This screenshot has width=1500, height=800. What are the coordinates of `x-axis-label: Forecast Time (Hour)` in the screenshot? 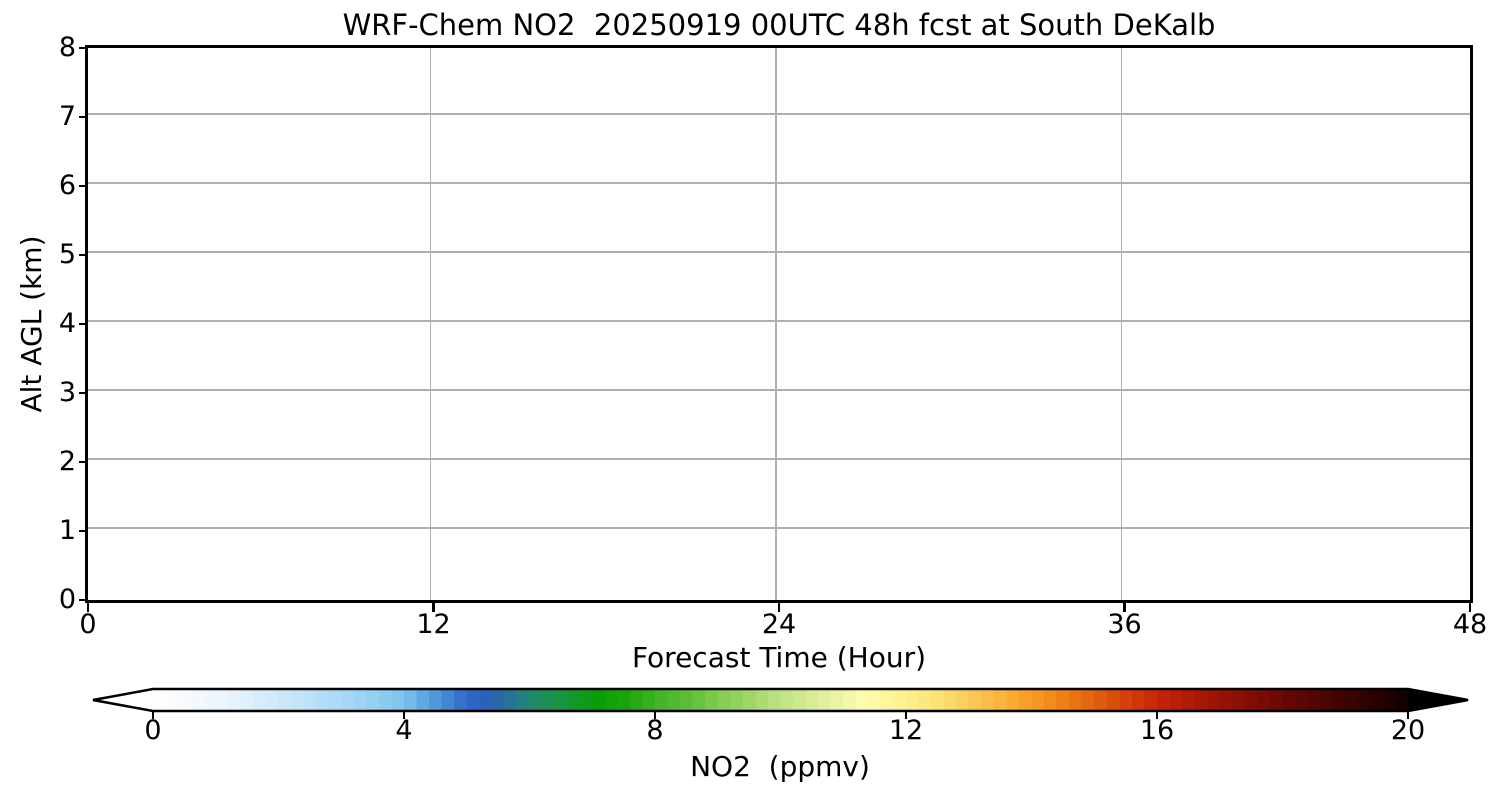 It's located at (779, 657).